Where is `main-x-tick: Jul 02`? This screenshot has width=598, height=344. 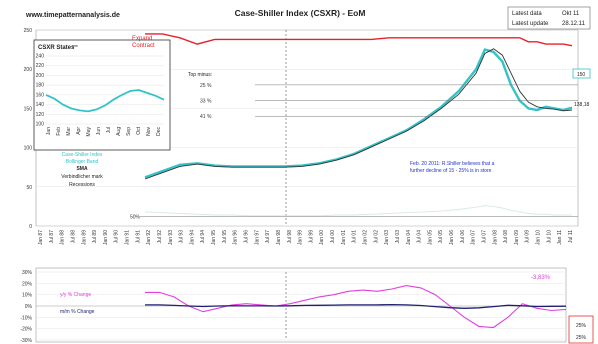 main-x-tick: Jul 02 is located at coordinates (376, 237).